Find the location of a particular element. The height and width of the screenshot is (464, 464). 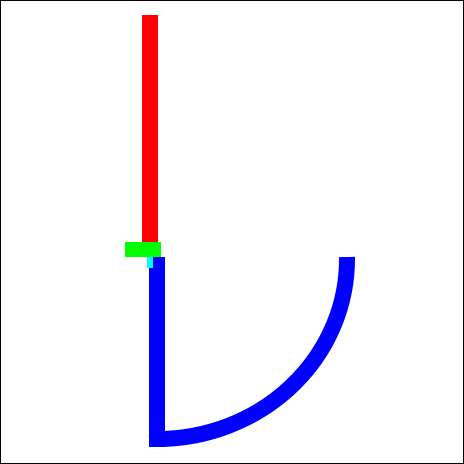

upper-rod is located at coordinates (150, 130).